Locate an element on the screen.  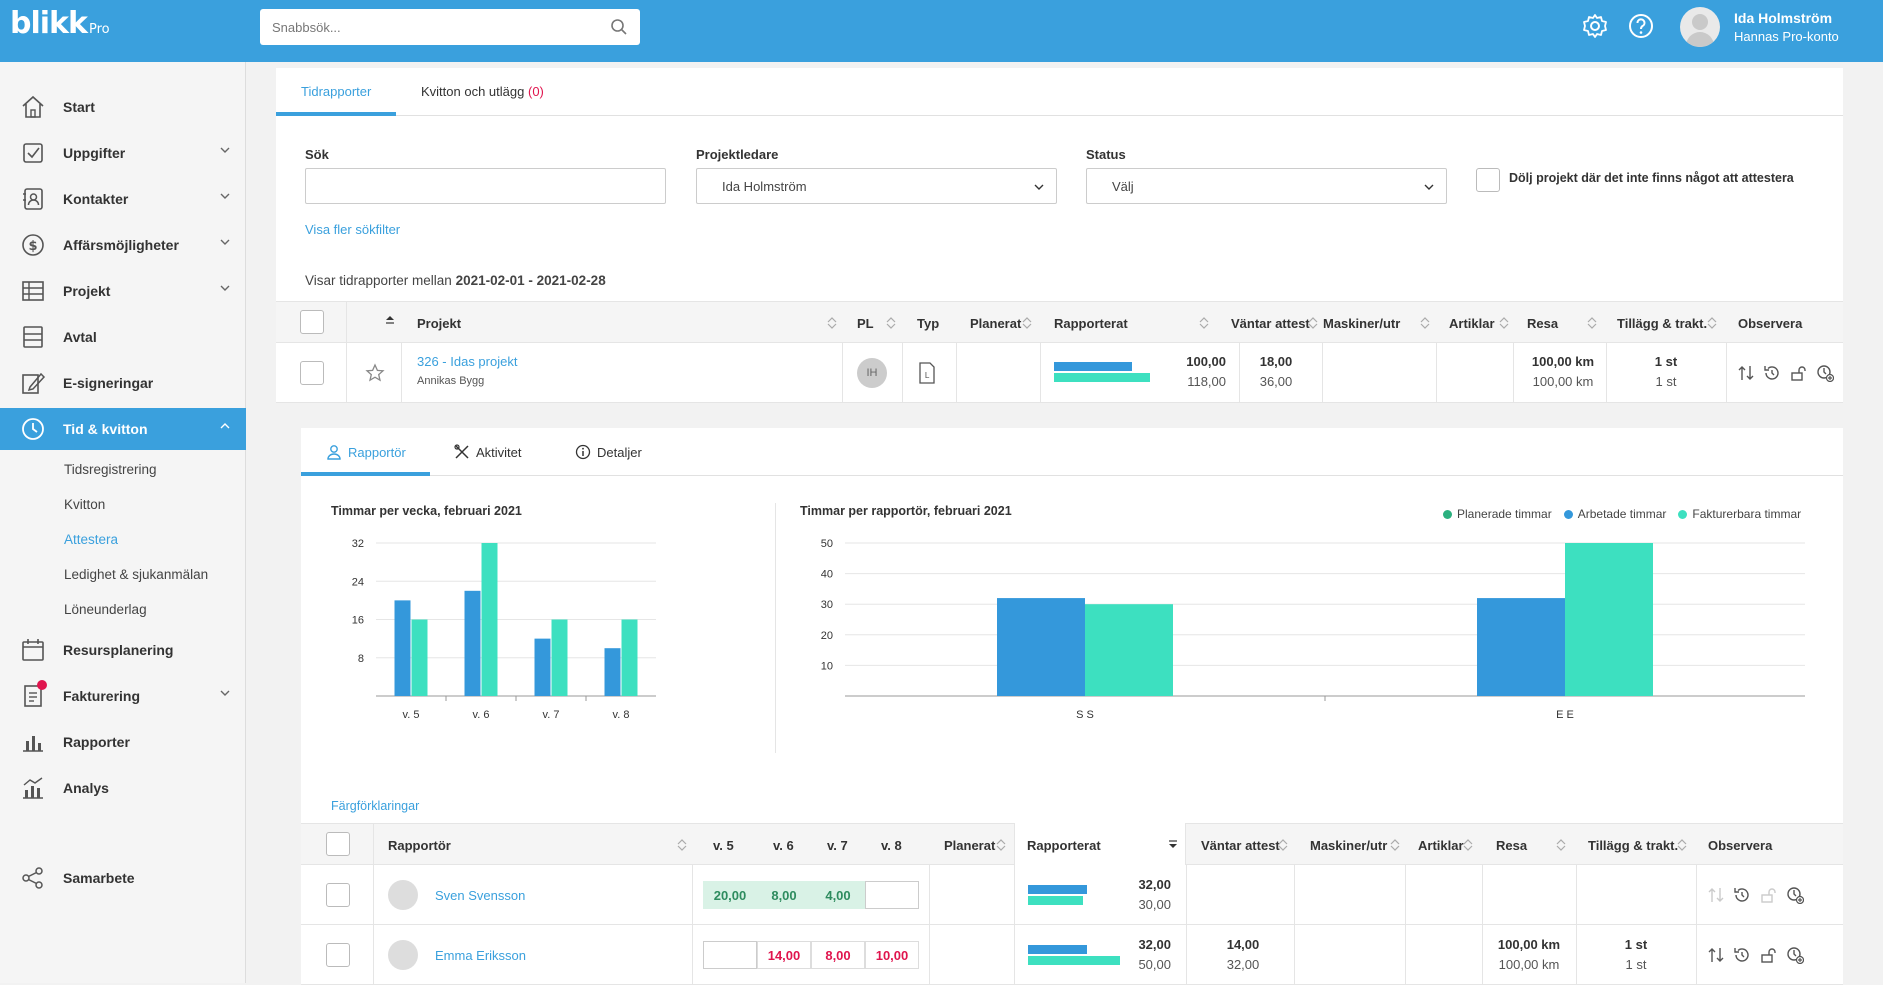
tab-aktivitet: Aktivitet is located at coordinates (488, 452).